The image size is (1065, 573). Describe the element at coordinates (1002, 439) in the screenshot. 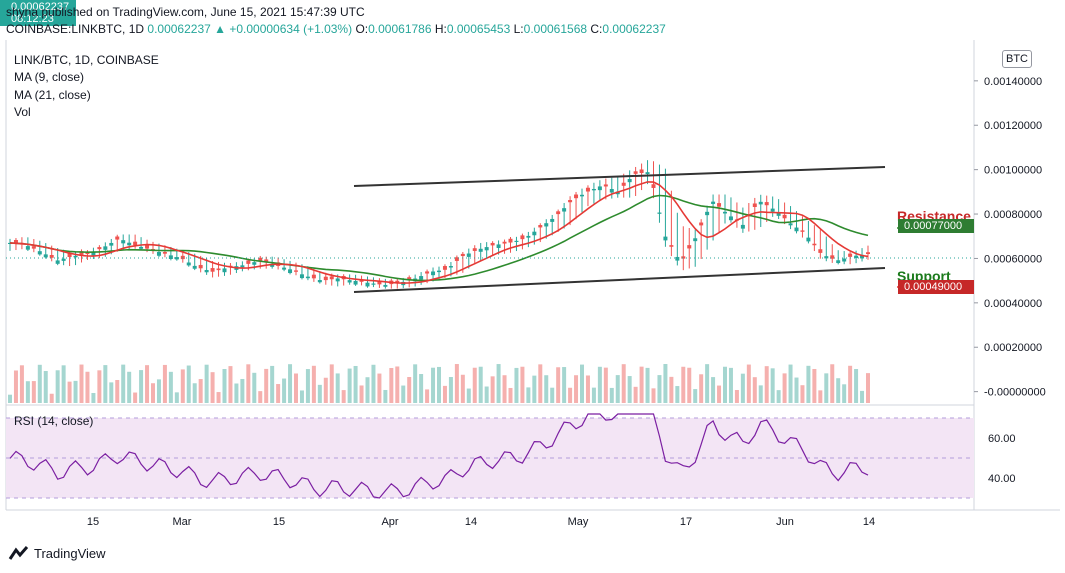

I see `rsi-tick-label: 60.00` at that location.